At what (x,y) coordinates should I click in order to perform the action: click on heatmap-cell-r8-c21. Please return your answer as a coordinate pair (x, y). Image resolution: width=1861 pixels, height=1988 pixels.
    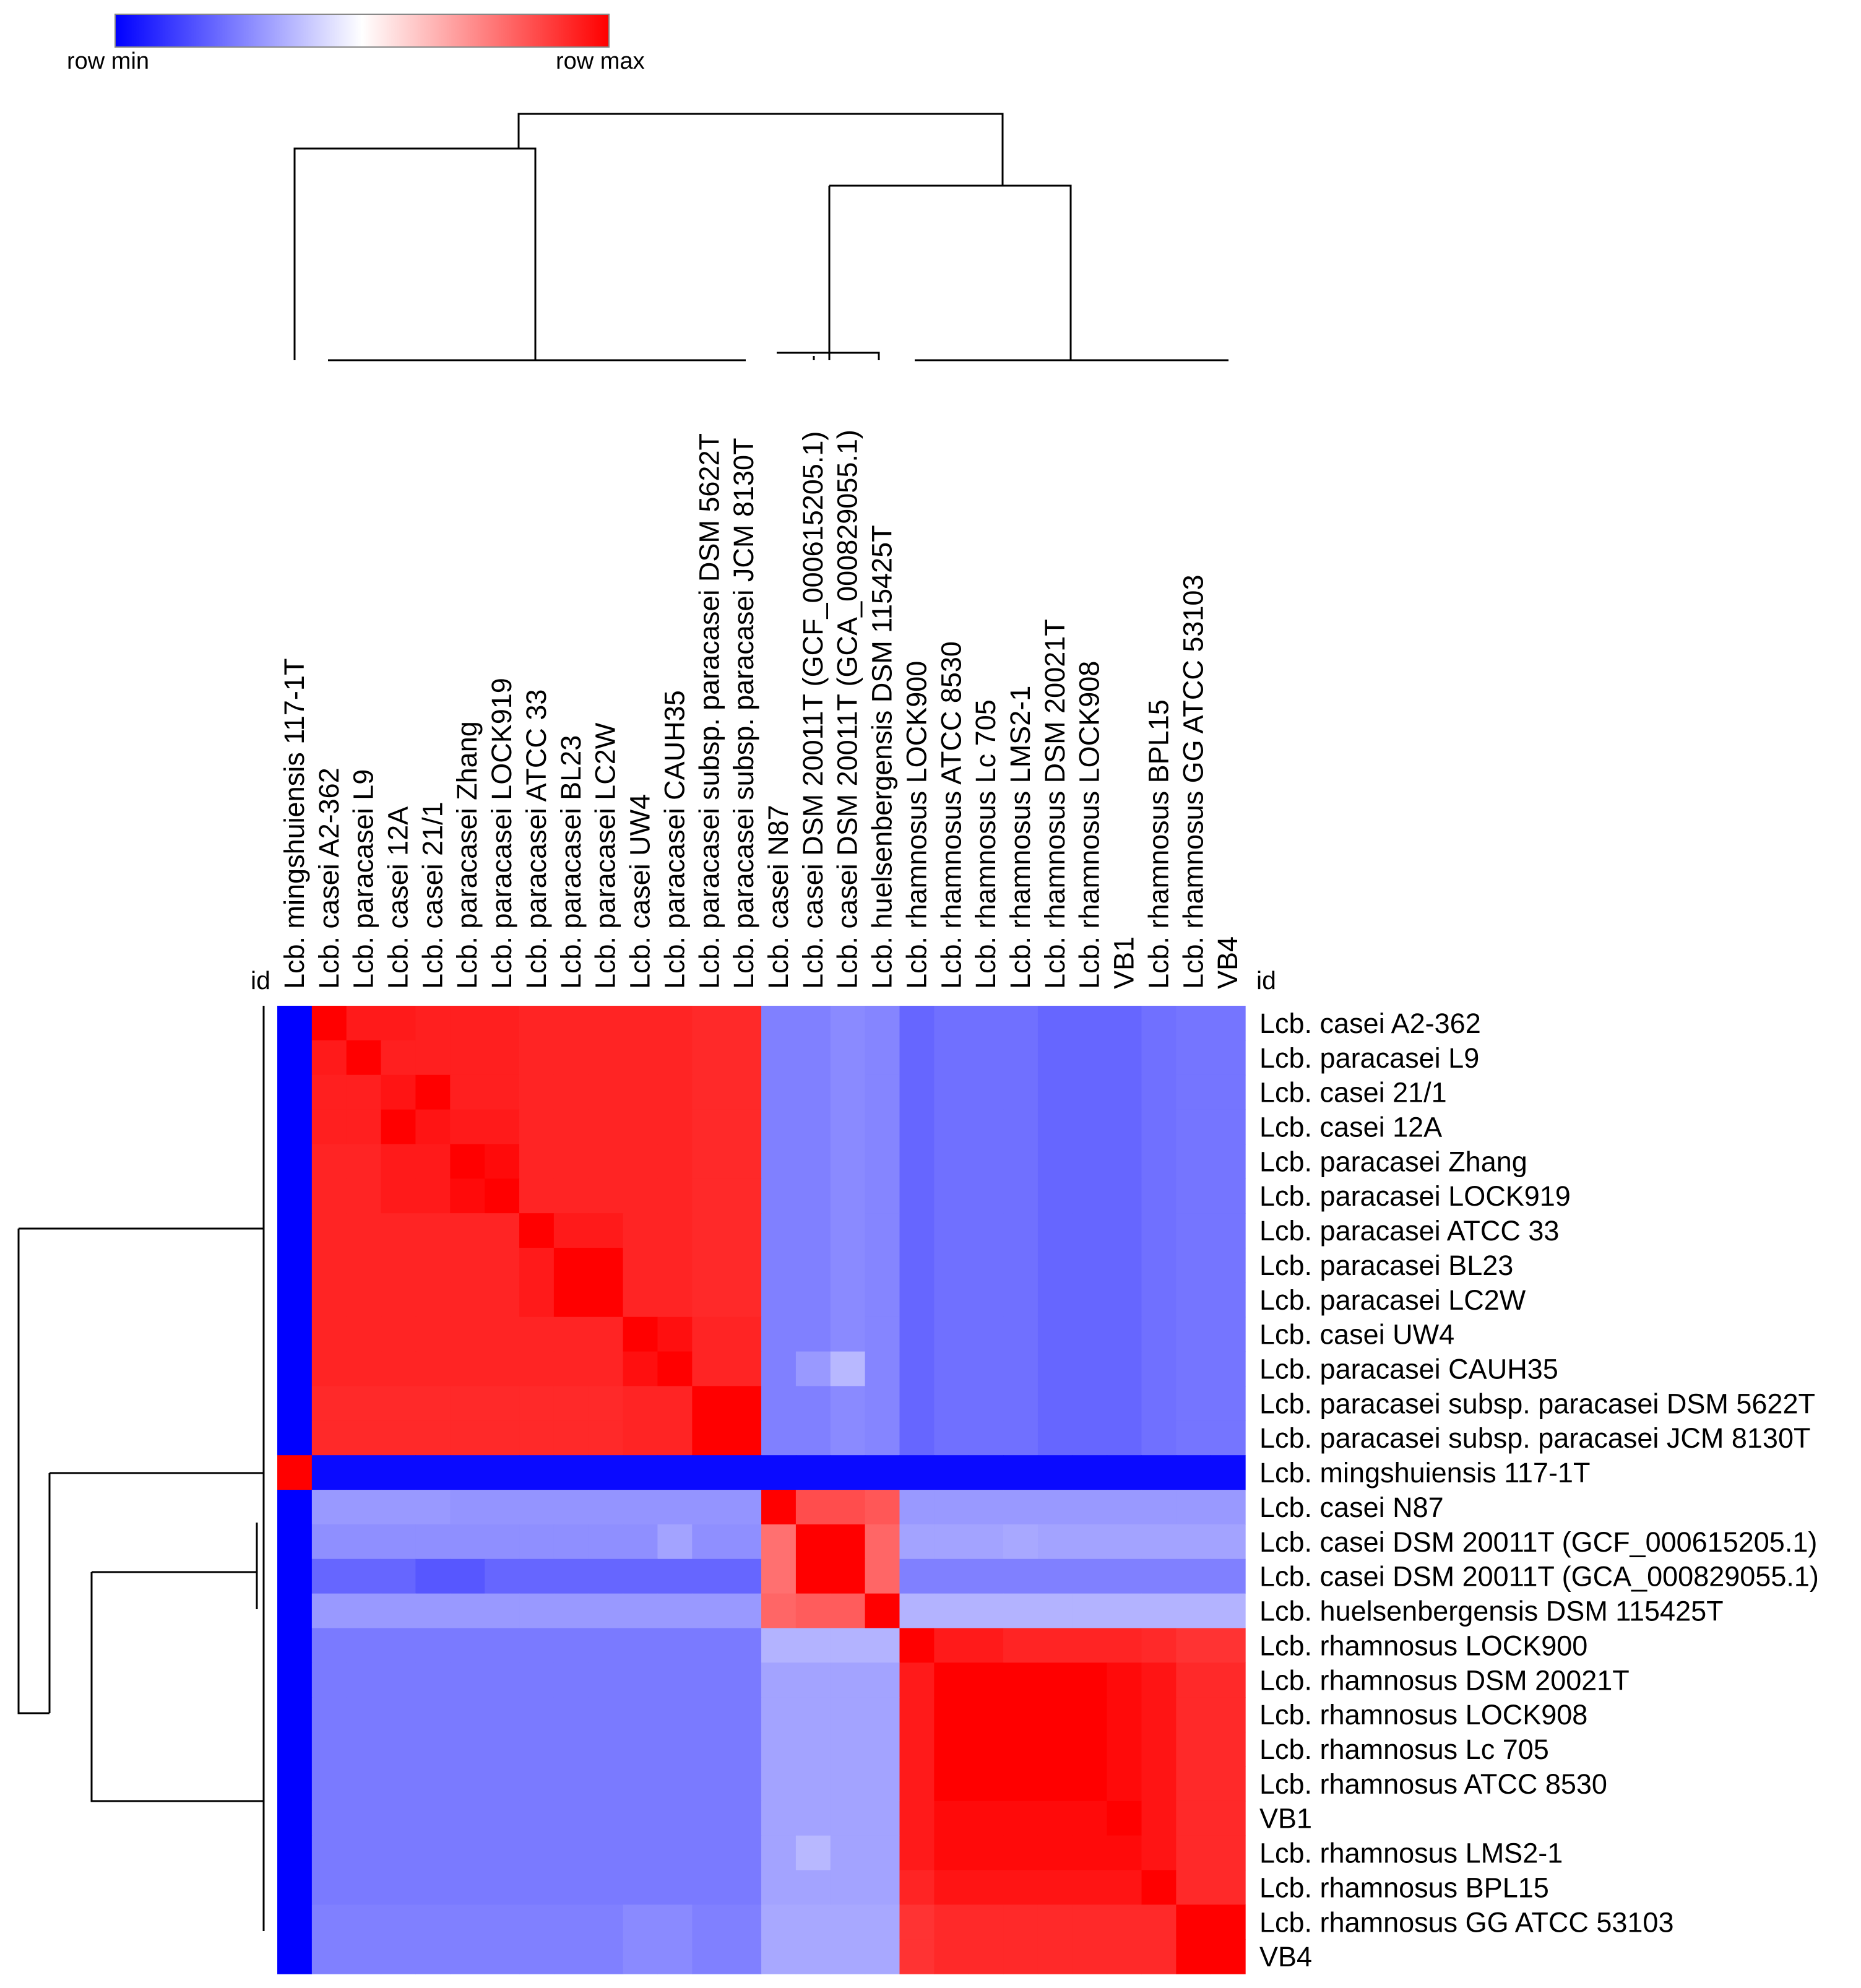
    Looking at the image, I should click on (1021, 1300).